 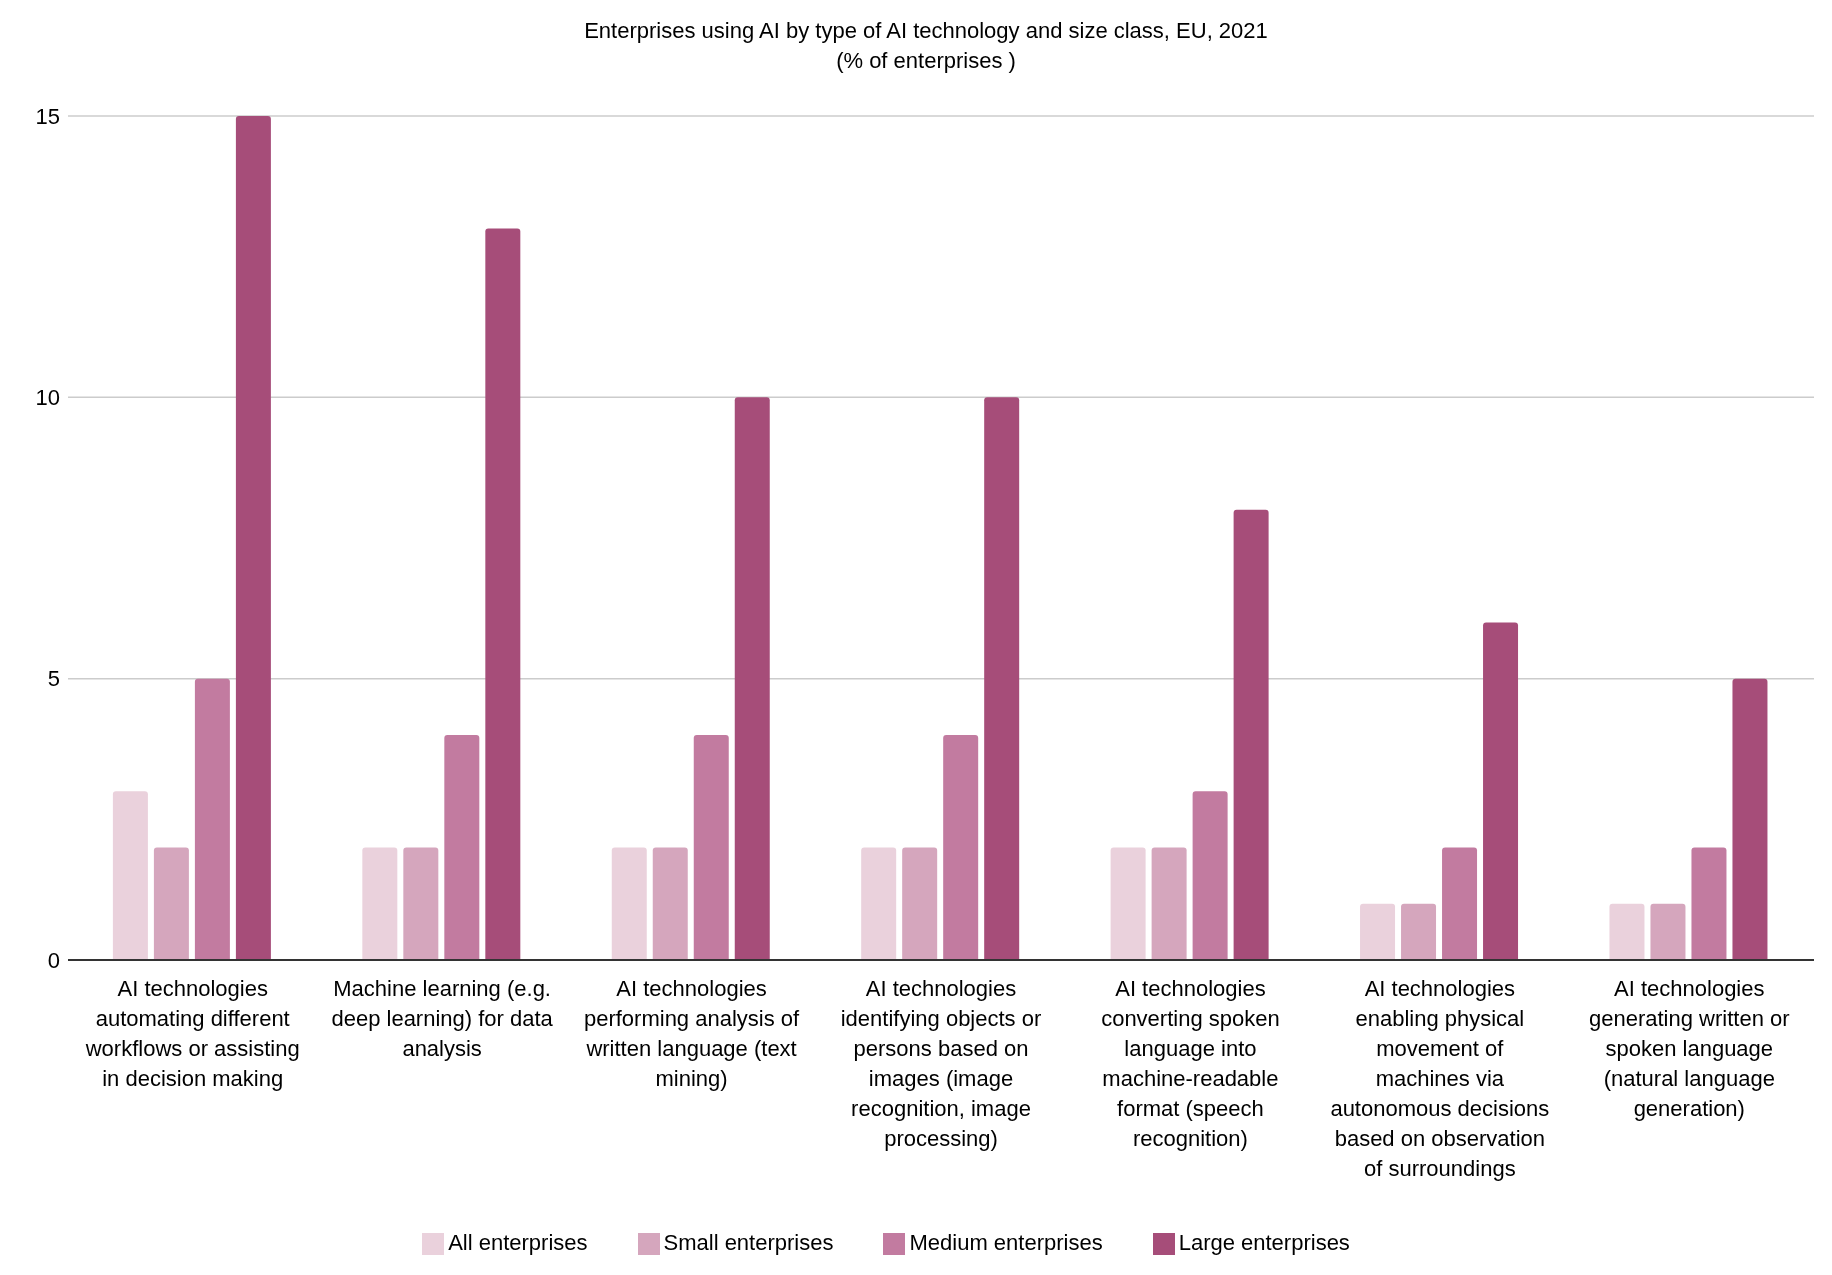 I want to click on x-tick-label: AI technologies performing analysis of written language (text mining), so click(x=692, y=1033).